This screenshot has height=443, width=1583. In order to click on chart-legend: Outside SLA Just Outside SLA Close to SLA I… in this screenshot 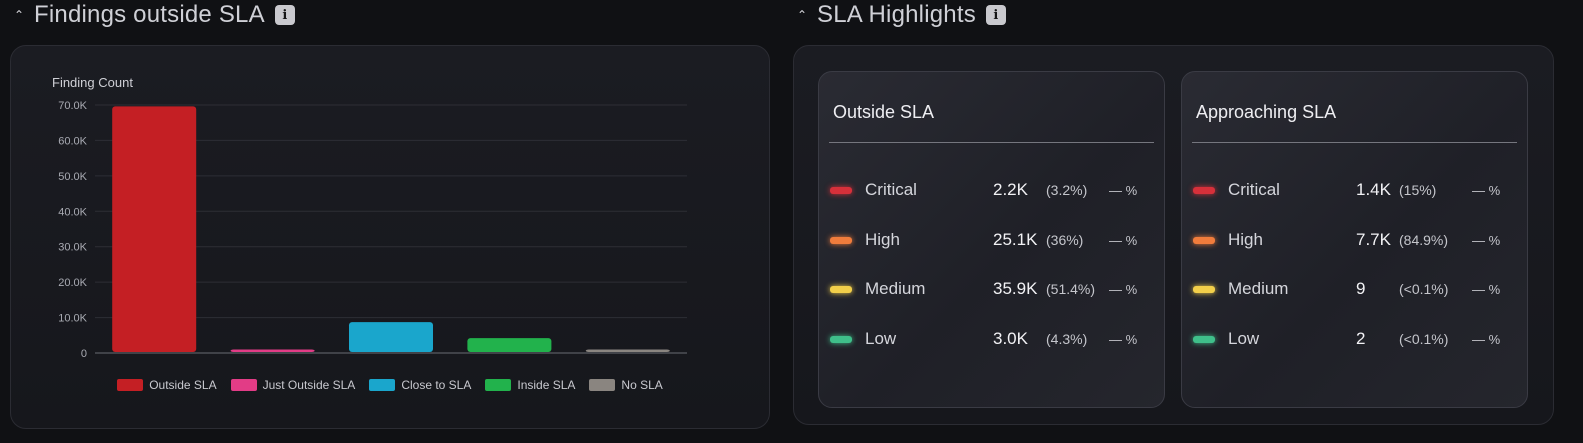, I will do `click(390, 385)`.